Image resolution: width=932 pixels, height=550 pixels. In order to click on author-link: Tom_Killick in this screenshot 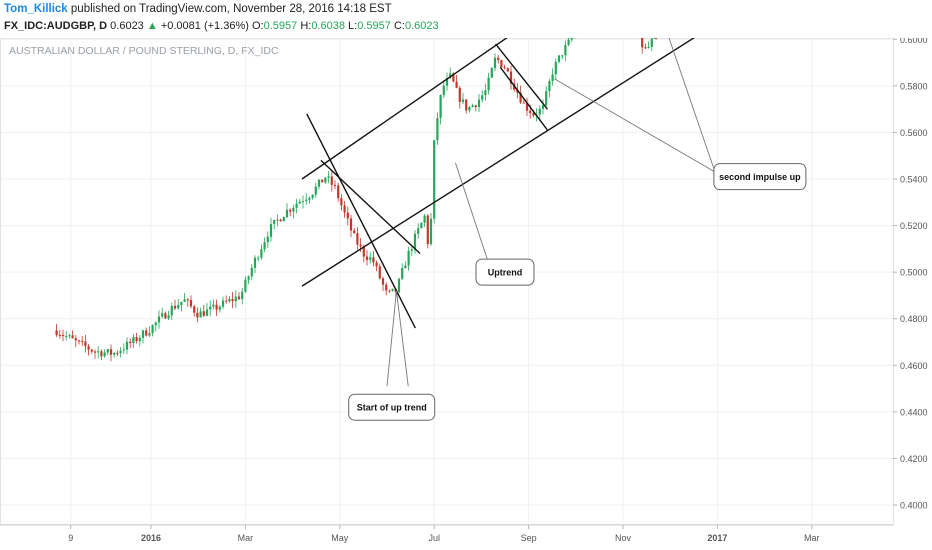, I will do `click(36, 9)`.